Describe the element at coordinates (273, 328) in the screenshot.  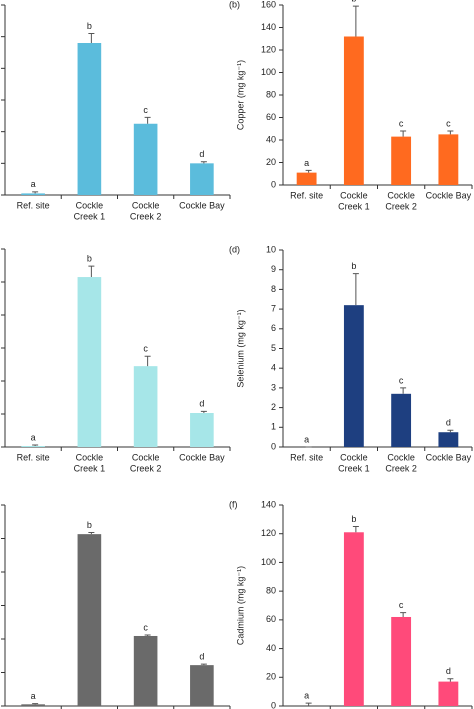
I see `y-tick-label: 6` at that location.